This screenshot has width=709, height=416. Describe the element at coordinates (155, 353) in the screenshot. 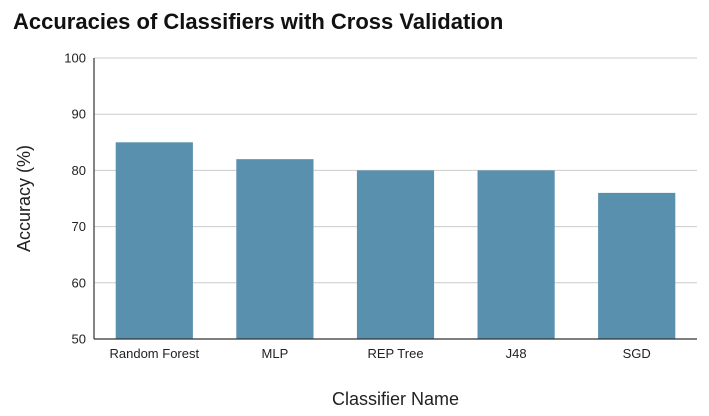

I see `x-tick-label: Random Forest` at that location.